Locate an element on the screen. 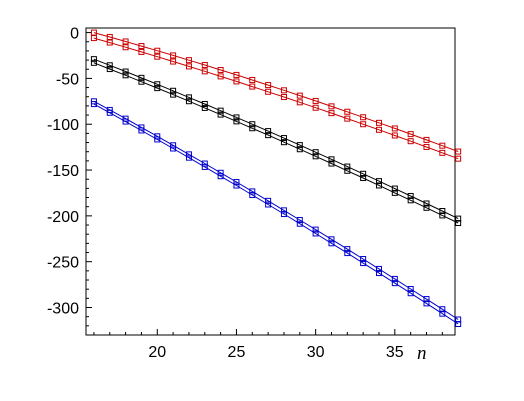 The width and height of the screenshot is (524, 401). y-tick-label: -300 is located at coordinates (63, 309).